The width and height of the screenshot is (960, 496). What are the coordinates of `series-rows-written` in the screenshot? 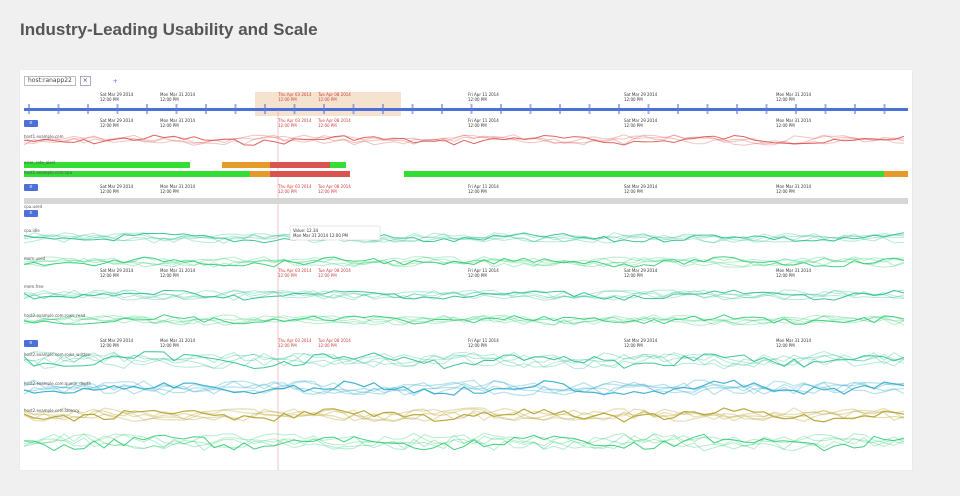 It's located at (464, 388).